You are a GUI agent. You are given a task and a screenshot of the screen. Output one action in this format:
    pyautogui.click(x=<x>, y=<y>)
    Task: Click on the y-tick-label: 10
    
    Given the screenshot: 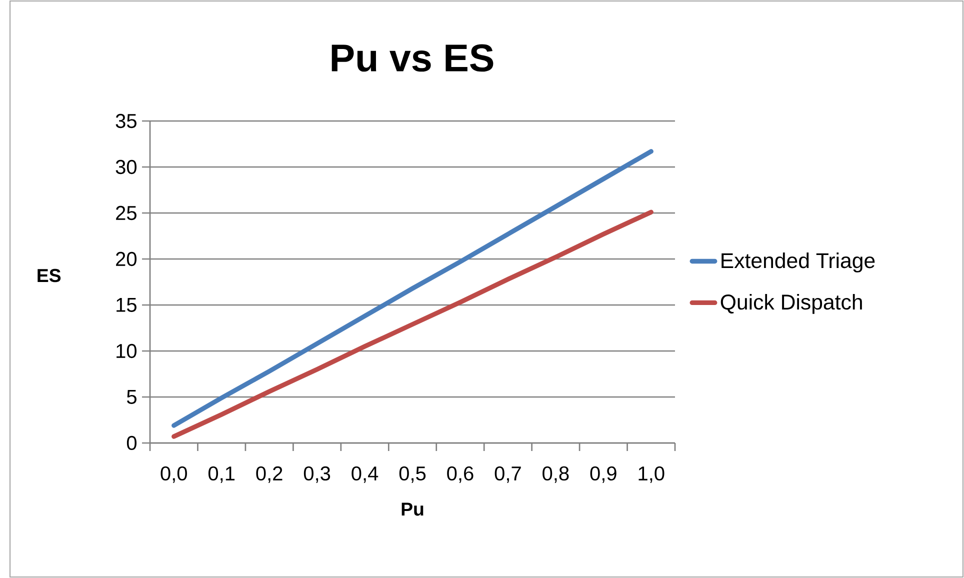 What is the action you would take?
    pyautogui.click(x=126, y=351)
    